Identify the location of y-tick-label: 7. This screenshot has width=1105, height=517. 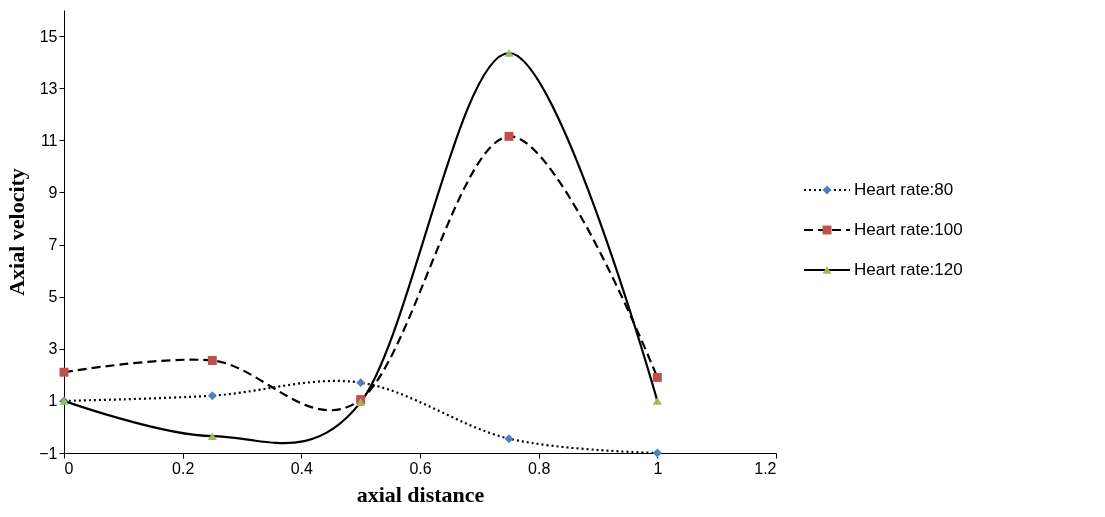
(53, 245).